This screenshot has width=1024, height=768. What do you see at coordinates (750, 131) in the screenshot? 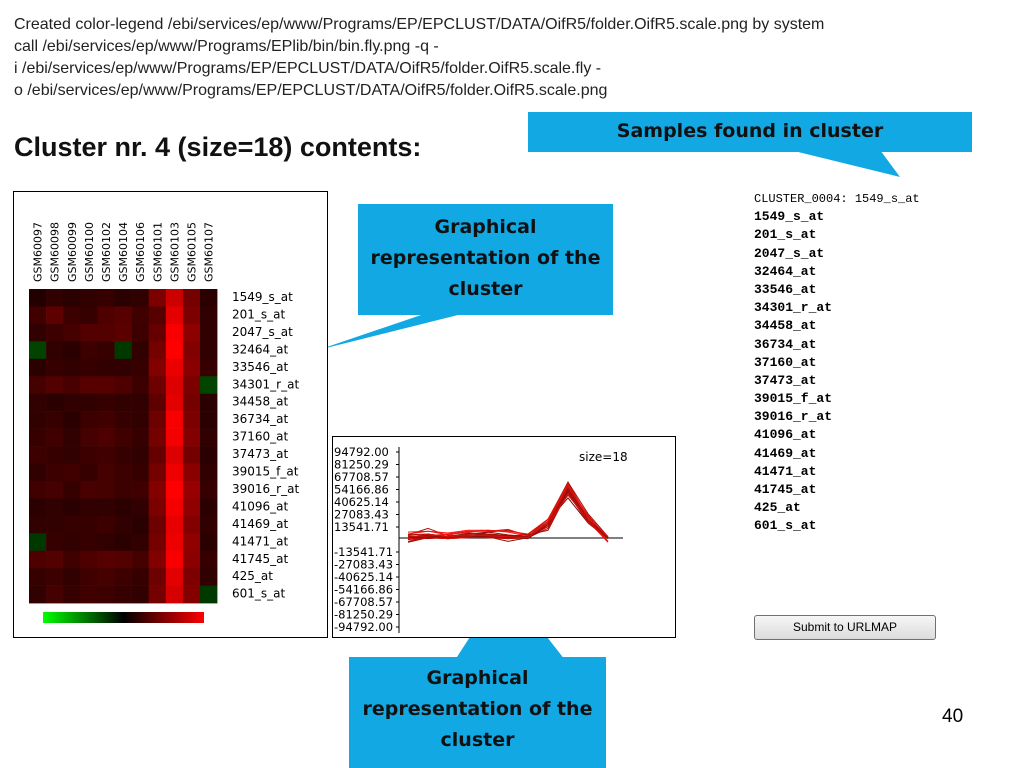
I see `callout-text: Samples found in cluster` at bounding box center [750, 131].